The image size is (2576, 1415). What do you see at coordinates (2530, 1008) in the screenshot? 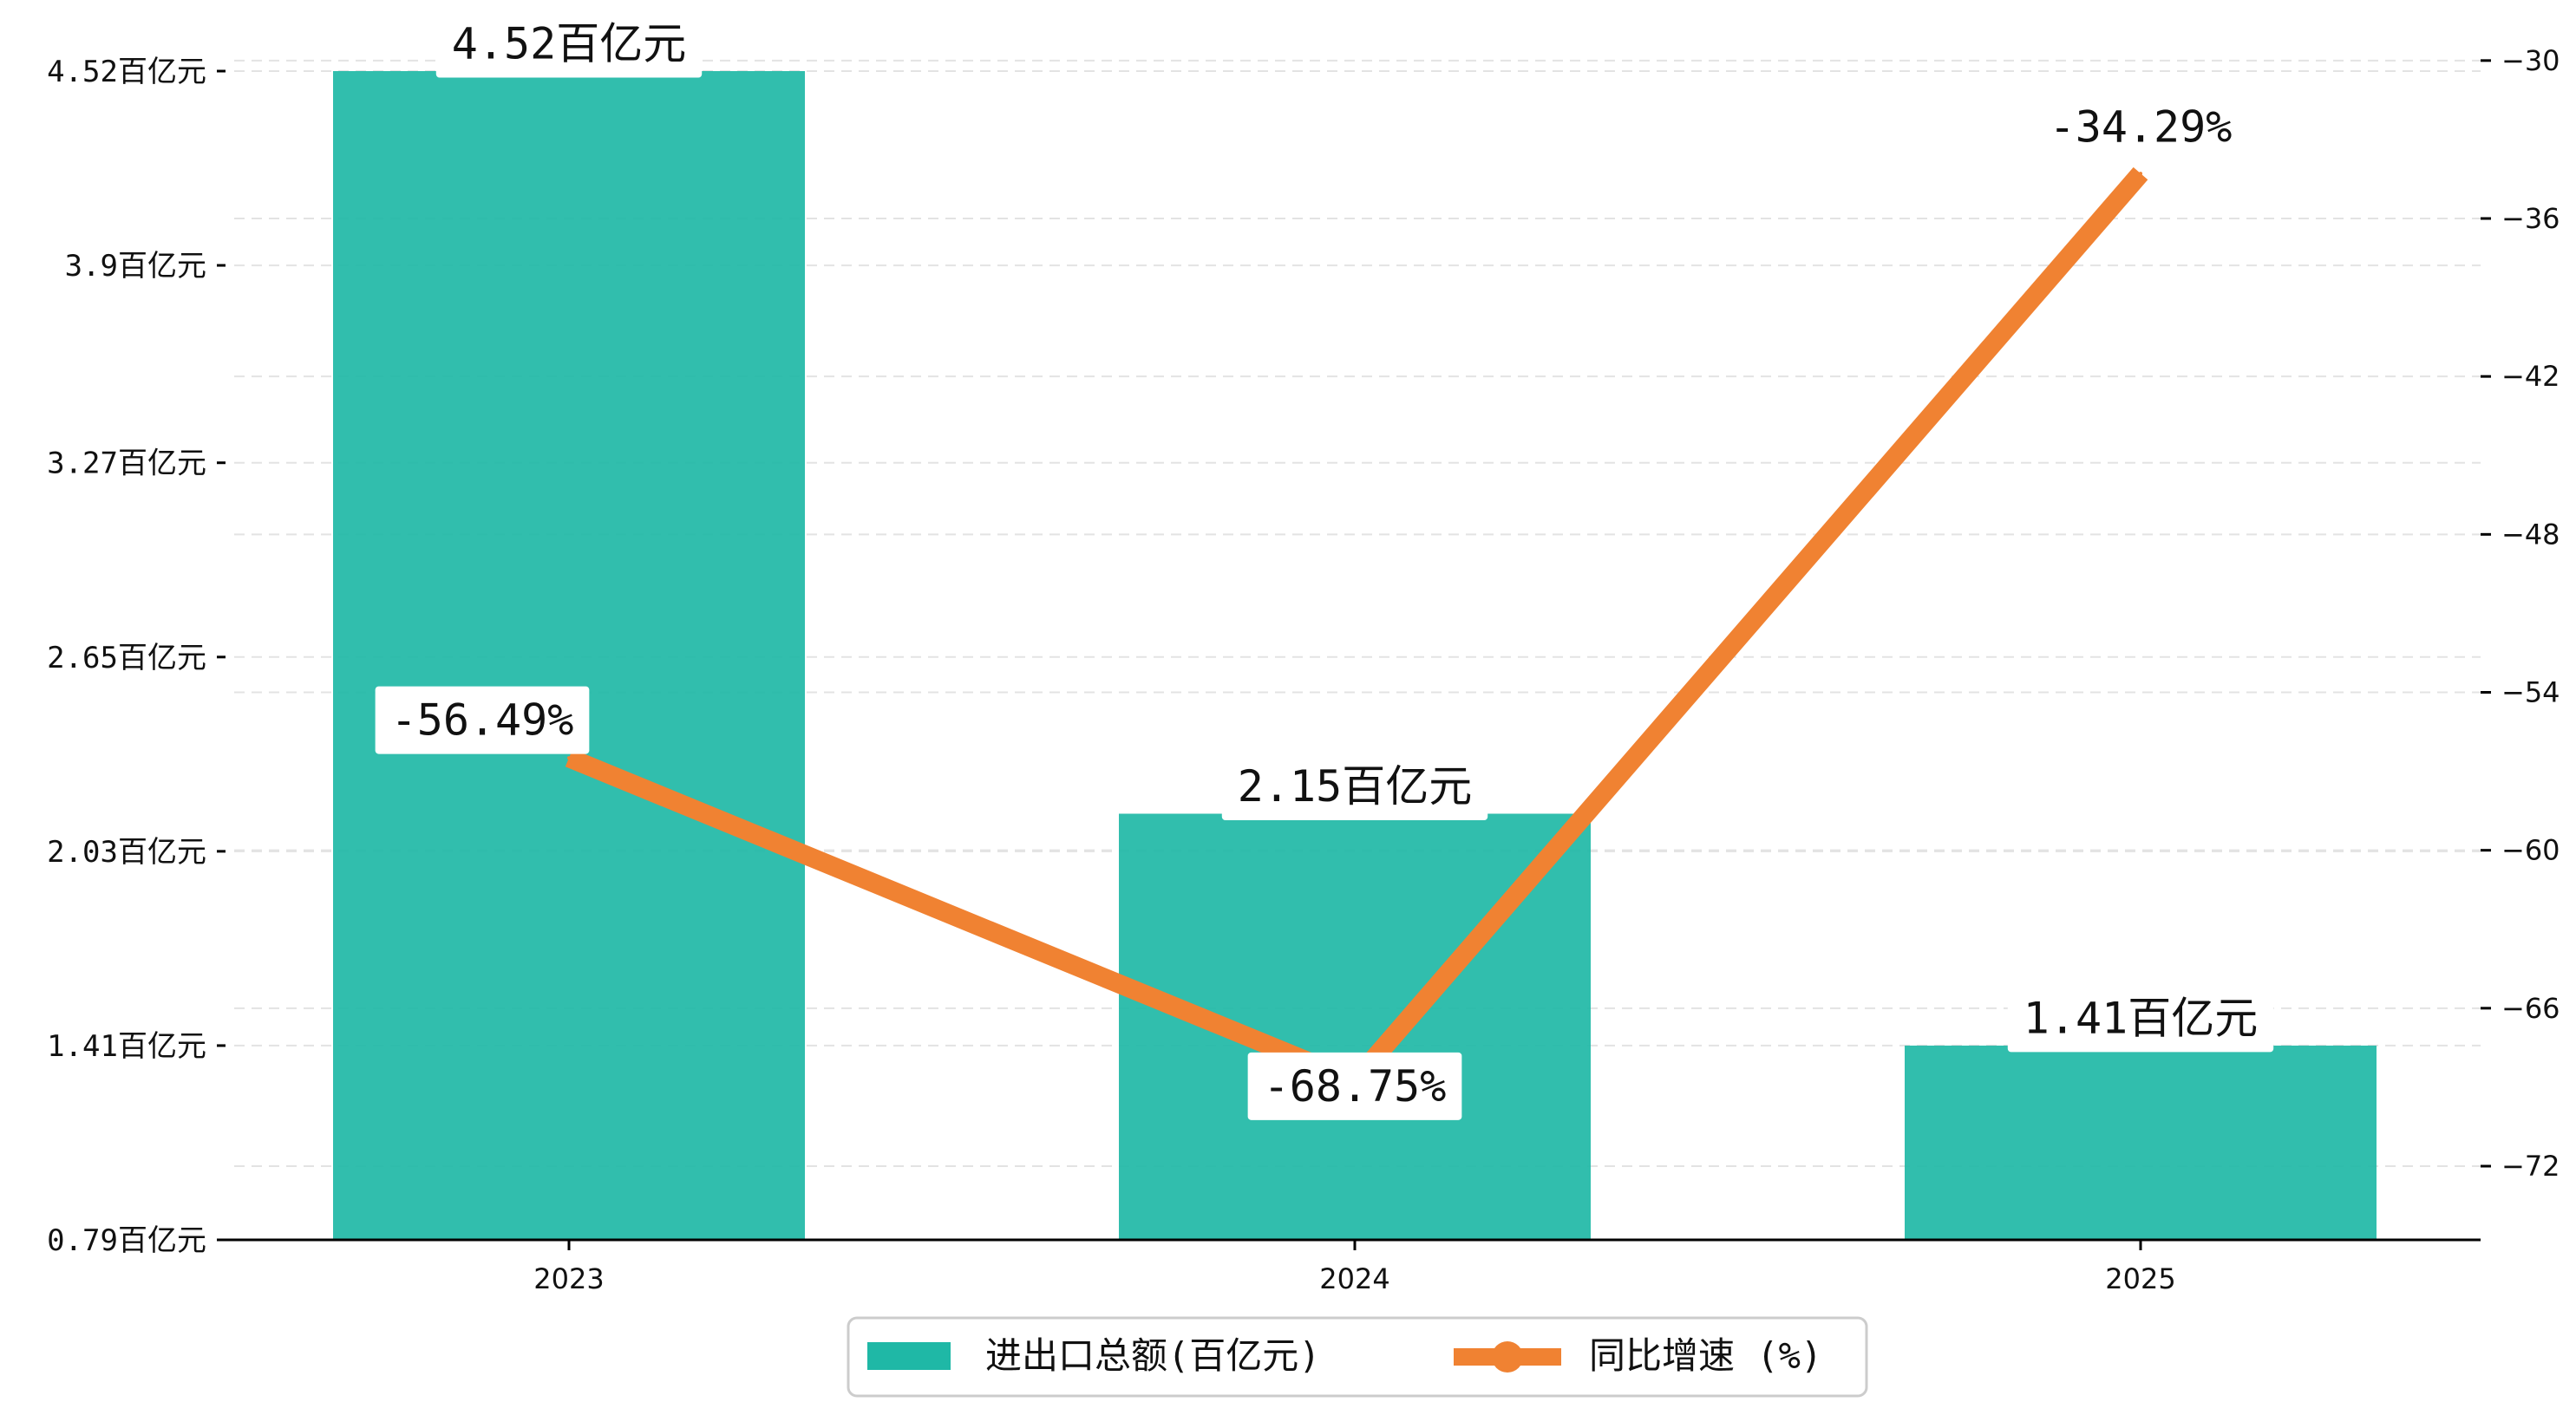
I see `y-right-tick-label: −66` at bounding box center [2530, 1008].